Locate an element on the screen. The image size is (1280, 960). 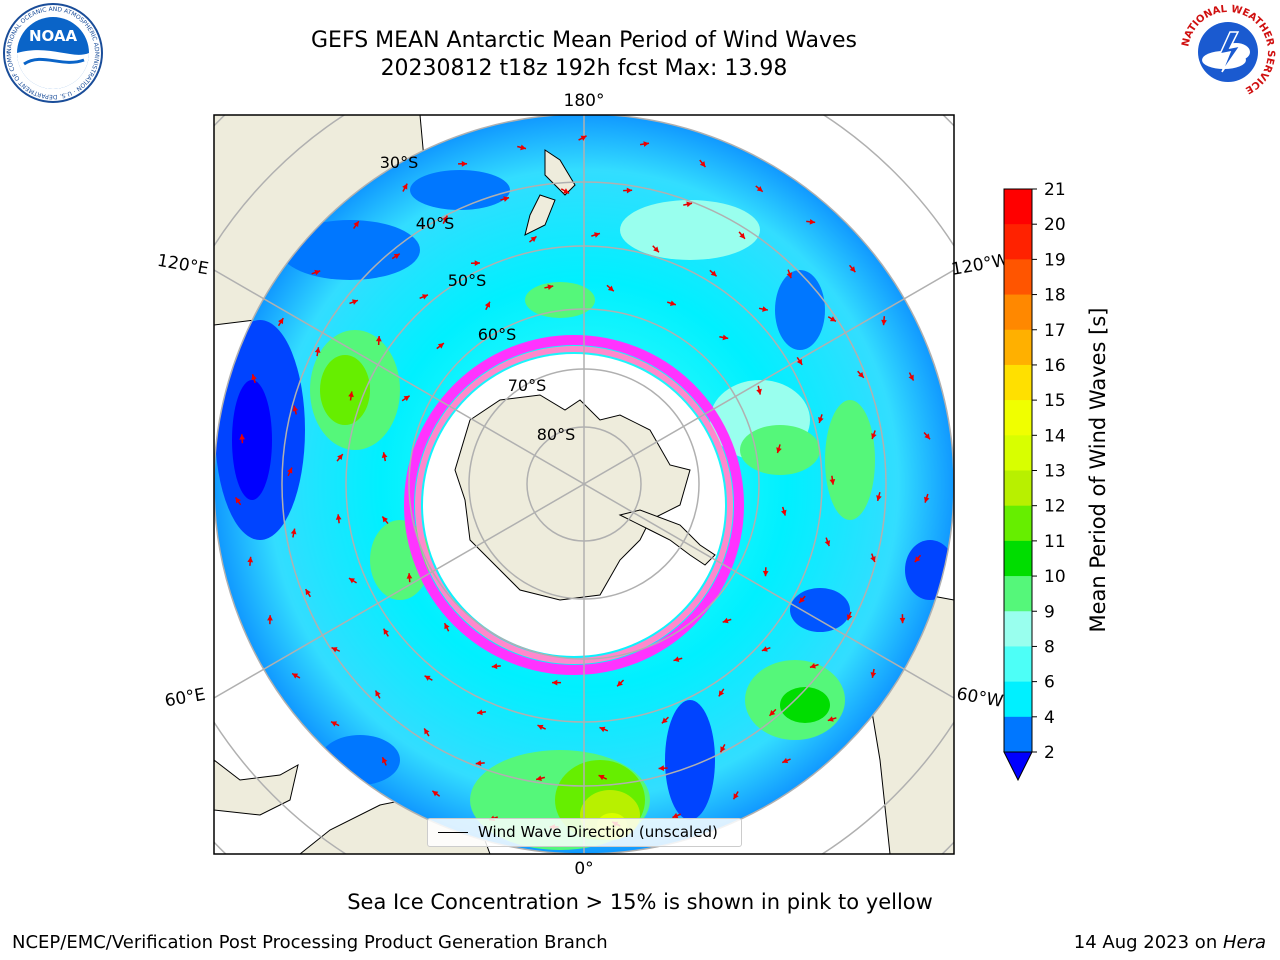
lon-label-60e: 60°E is located at coordinates (185, 698).